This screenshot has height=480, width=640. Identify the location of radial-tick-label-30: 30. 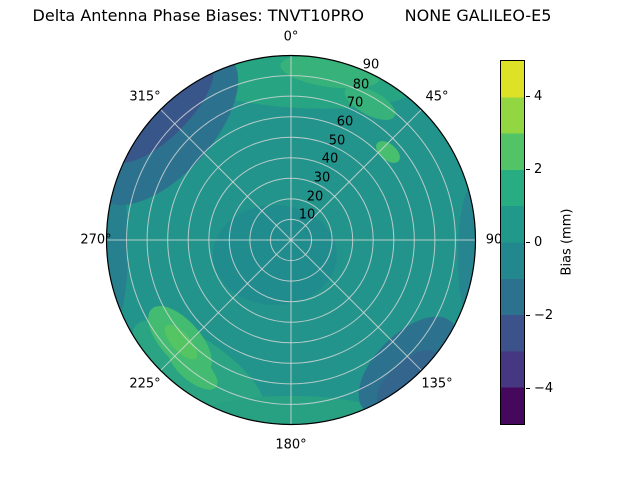
(322, 178).